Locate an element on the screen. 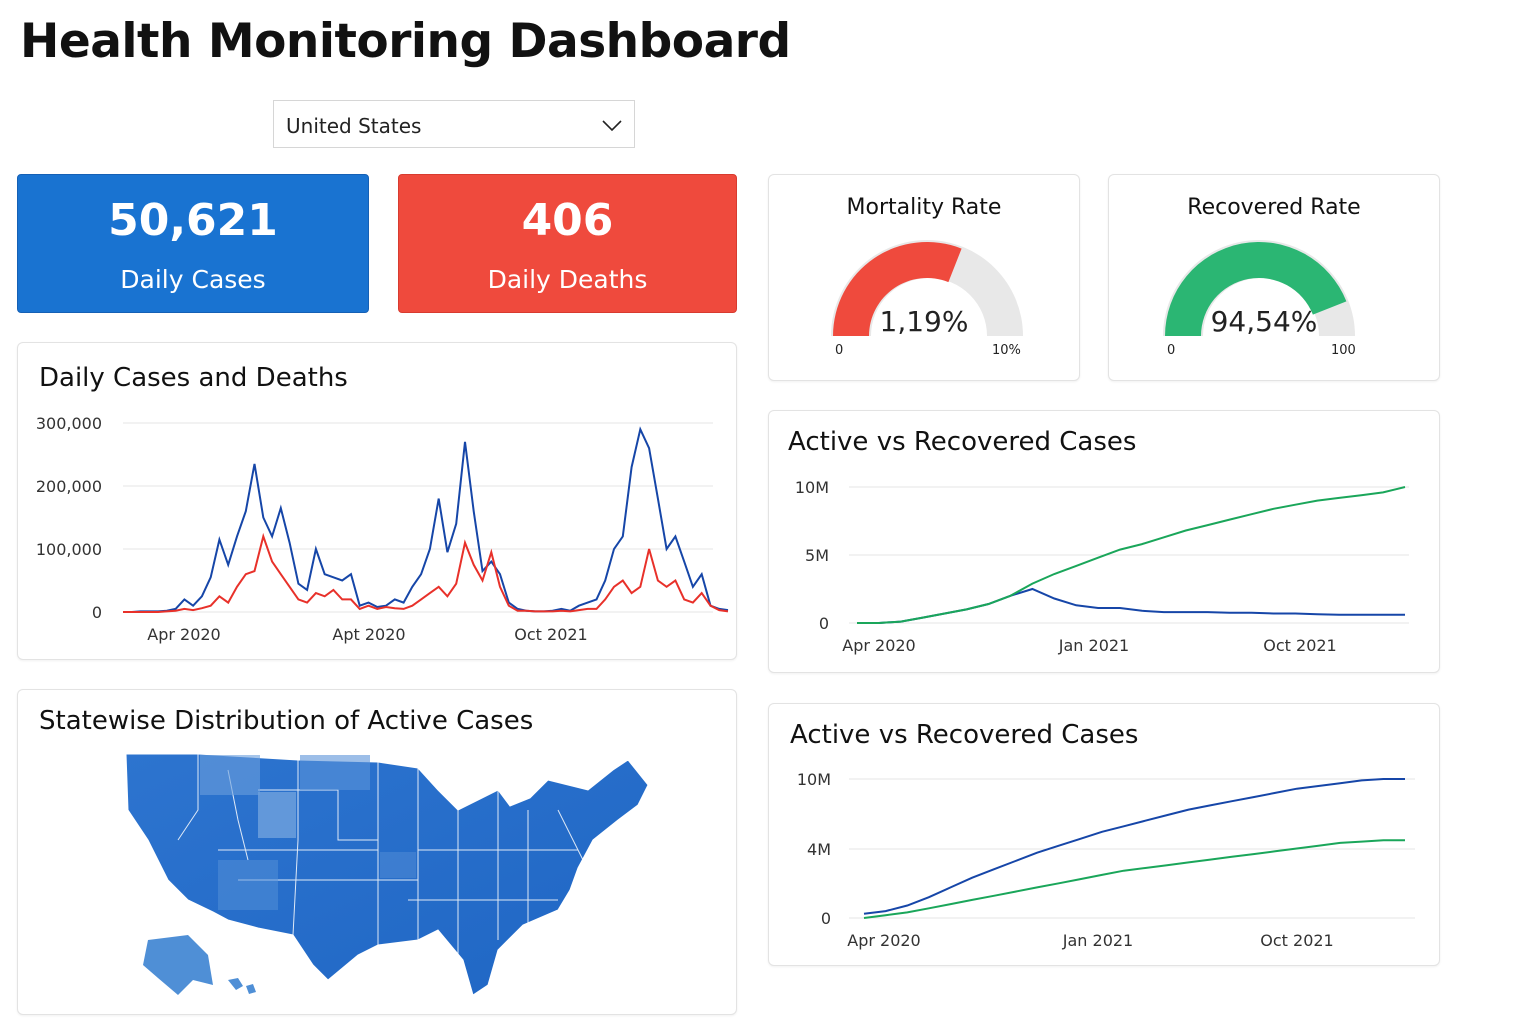 This screenshot has width=1536, height=1024. active-chart-2: 10M 4M 0 Apr 2020 Jan 2021 Oct 2021 is located at coordinates (1106, 860).